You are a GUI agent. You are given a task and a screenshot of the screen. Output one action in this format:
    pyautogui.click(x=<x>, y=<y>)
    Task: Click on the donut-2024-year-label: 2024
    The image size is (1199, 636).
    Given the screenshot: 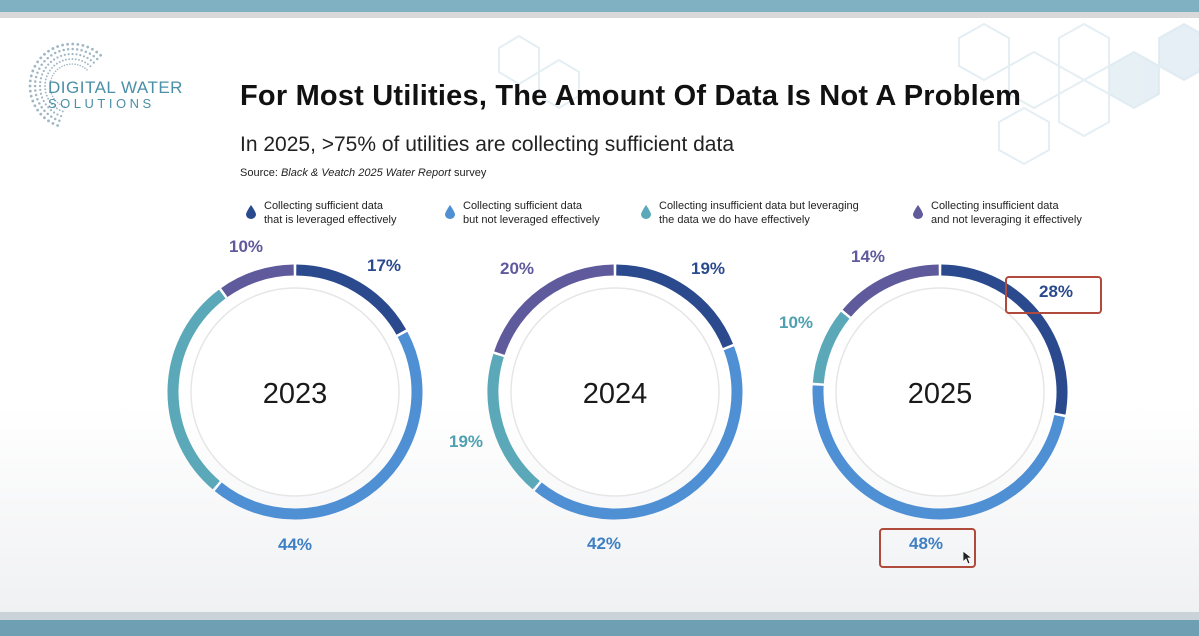 What is the action you would take?
    pyautogui.click(x=615, y=394)
    